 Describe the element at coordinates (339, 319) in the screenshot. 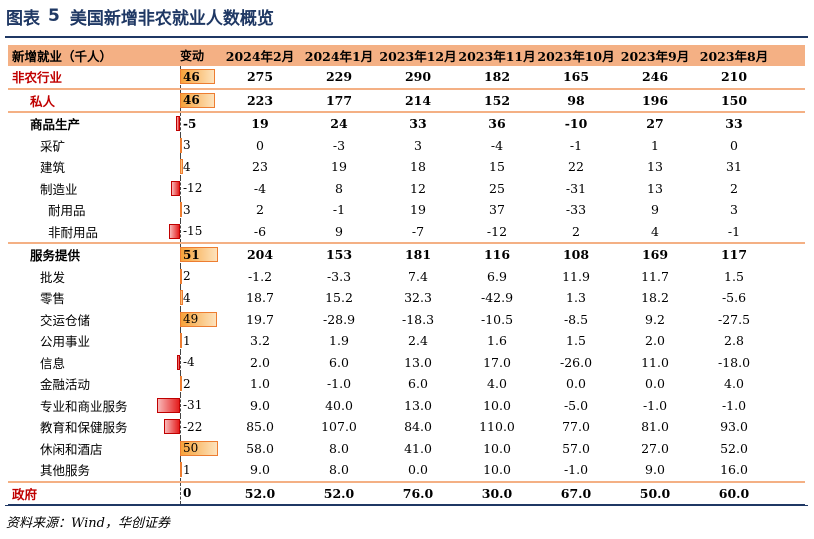

I see `month-value: -28.9` at that location.